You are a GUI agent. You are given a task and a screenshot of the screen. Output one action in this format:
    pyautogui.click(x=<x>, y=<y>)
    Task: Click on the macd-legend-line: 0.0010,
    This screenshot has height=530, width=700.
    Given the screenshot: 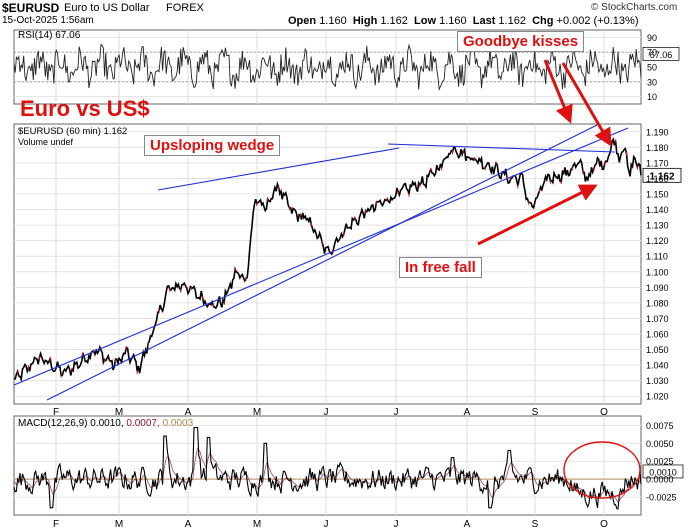 What is the action you would take?
    pyautogui.click(x=107, y=423)
    